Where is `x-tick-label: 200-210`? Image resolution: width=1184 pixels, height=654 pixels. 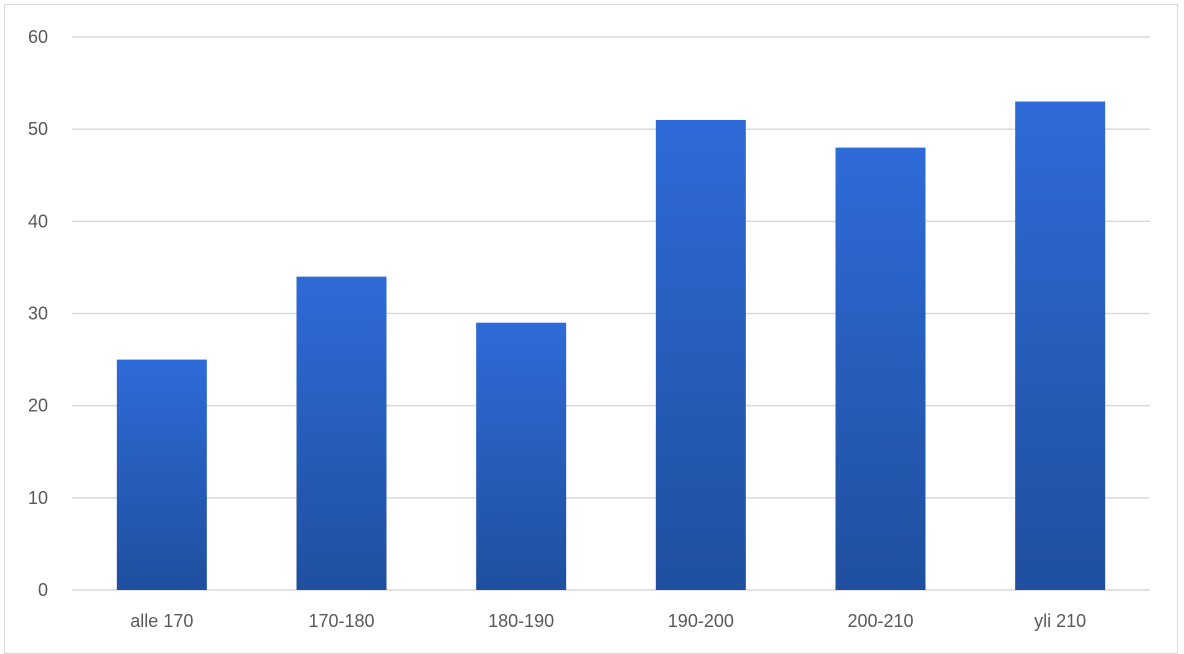
x-tick-label: 200-210 is located at coordinates (880, 621).